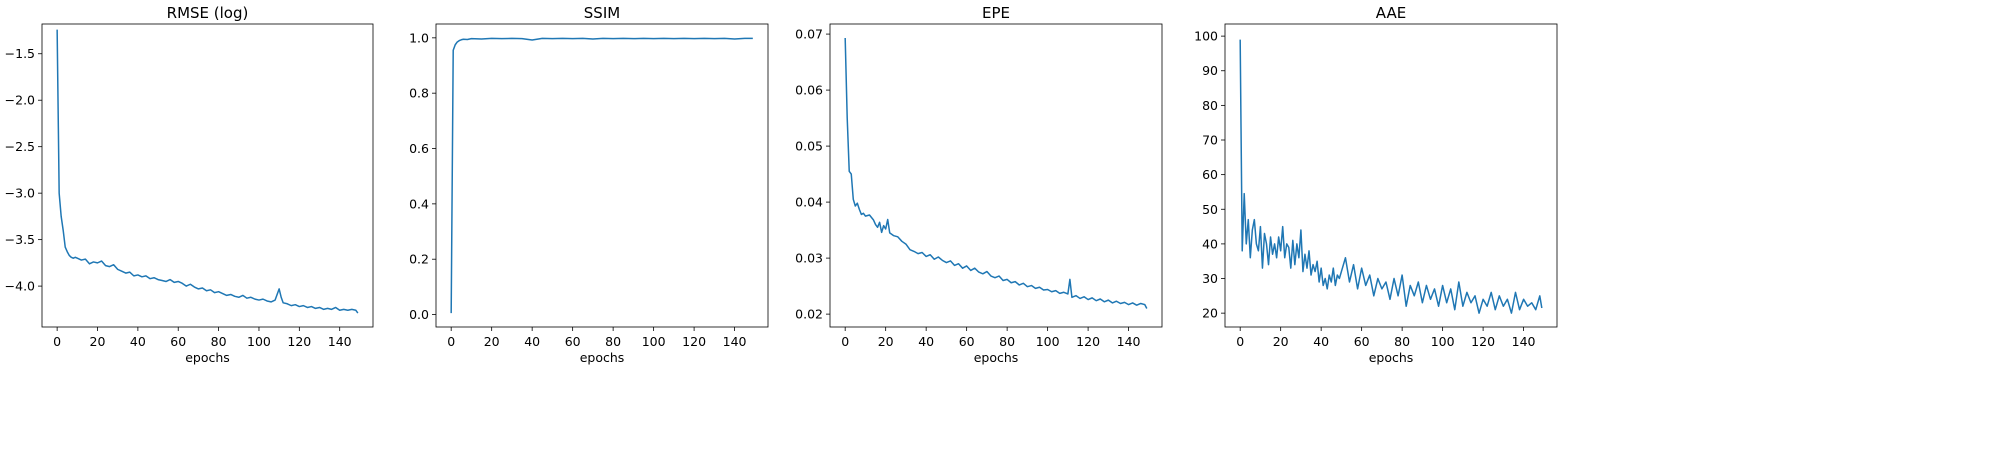  What do you see at coordinates (1210, 70) in the screenshot?
I see `y-tick-label: 90` at bounding box center [1210, 70].